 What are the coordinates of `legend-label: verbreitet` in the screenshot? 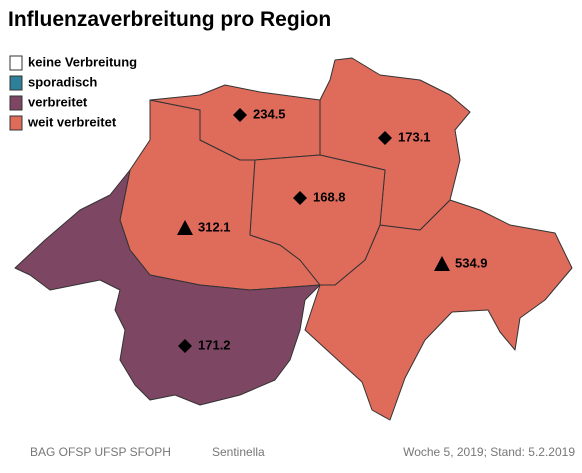 It's located at (58, 101).